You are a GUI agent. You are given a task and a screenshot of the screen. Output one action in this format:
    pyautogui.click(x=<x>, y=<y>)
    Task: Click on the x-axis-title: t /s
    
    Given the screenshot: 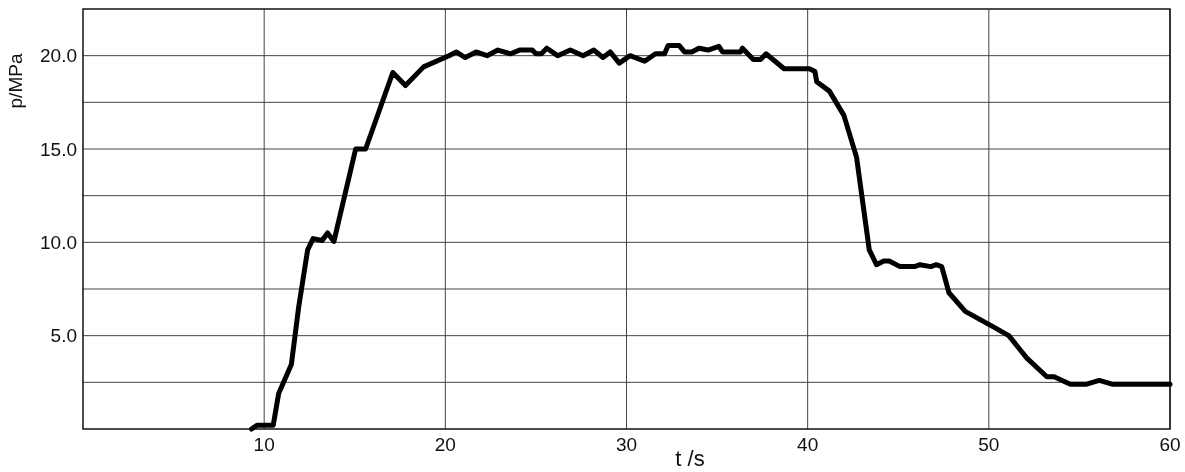 What is the action you would take?
    pyautogui.click(x=690, y=458)
    